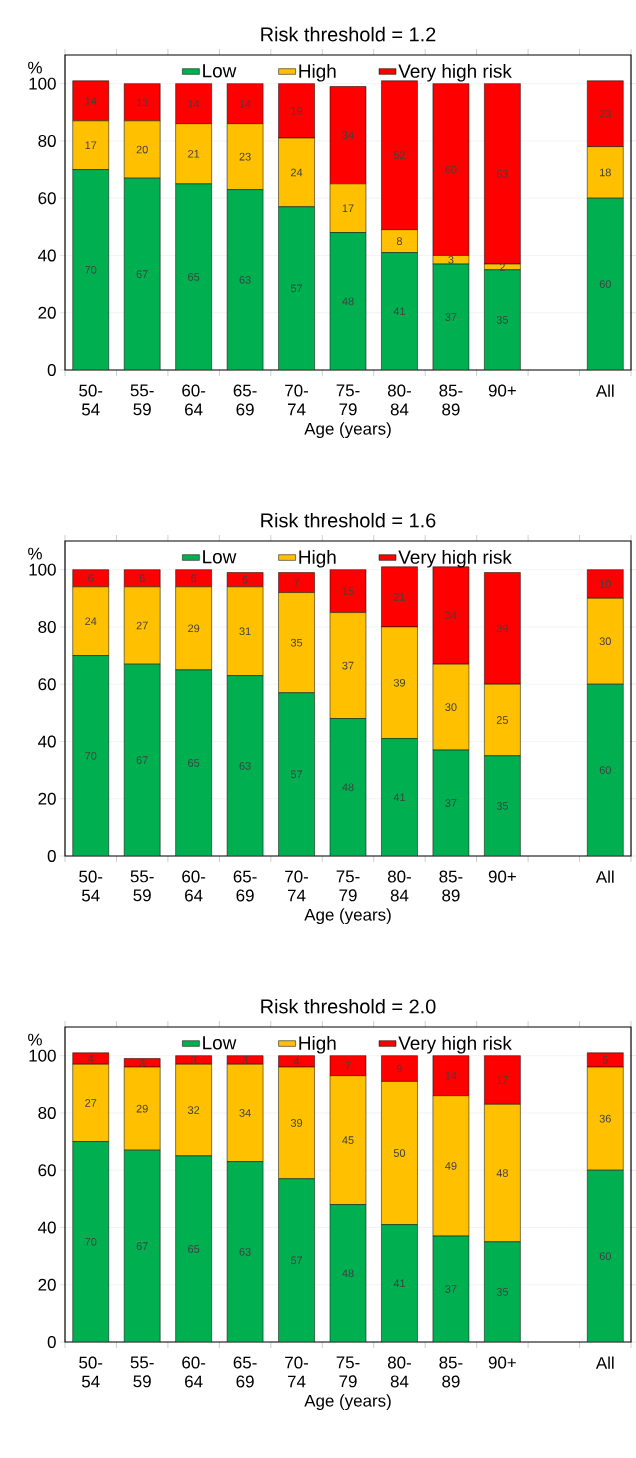 The image size is (636, 1458). What do you see at coordinates (297, 172) in the screenshot?
I see `data-label: 24` at bounding box center [297, 172].